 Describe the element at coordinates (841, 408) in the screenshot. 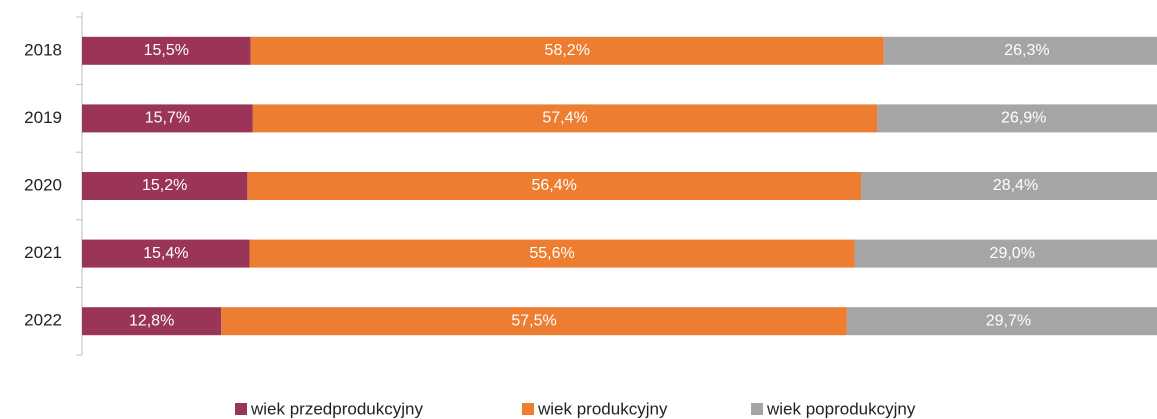

I see `legend-label: wiek poprodukcyjny` at that location.